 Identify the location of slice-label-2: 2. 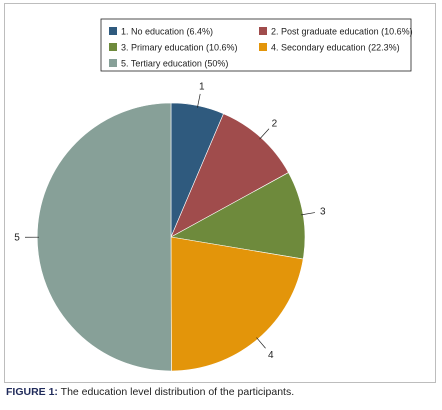
(275, 123).